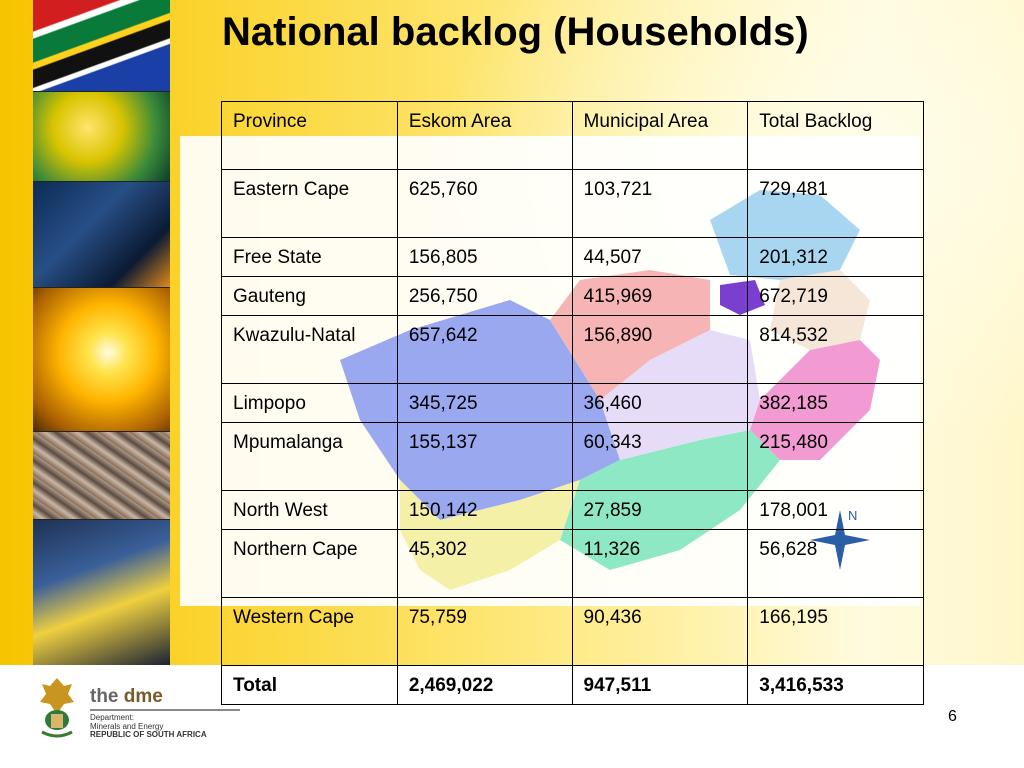  Describe the element at coordinates (660, 631) in the screenshot. I see `cell-municipal: 90,436` at that location.